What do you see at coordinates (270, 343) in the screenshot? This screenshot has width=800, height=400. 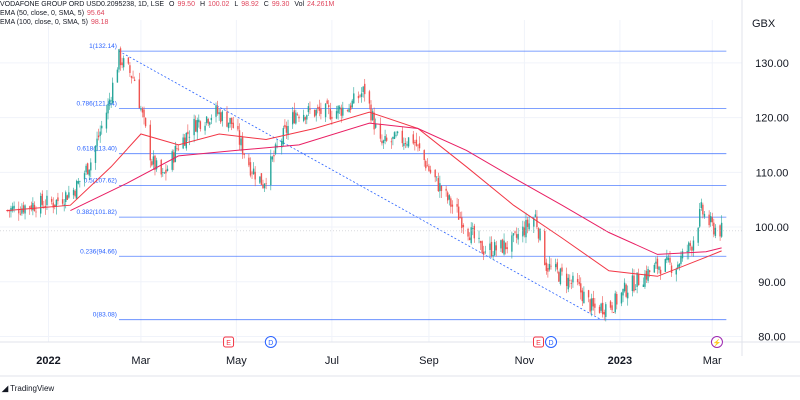 I see `event-marker-label: D` at bounding box center [270, 343].